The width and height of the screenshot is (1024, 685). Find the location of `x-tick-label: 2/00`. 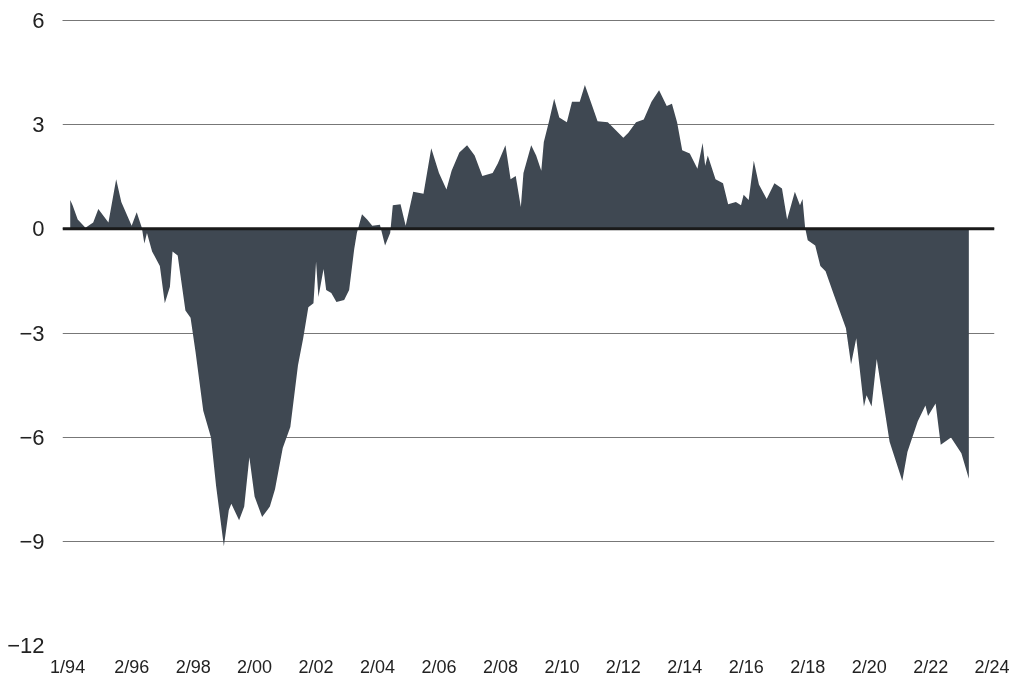

x-tick-label: 2/00 is located at coordinates (255, 666).